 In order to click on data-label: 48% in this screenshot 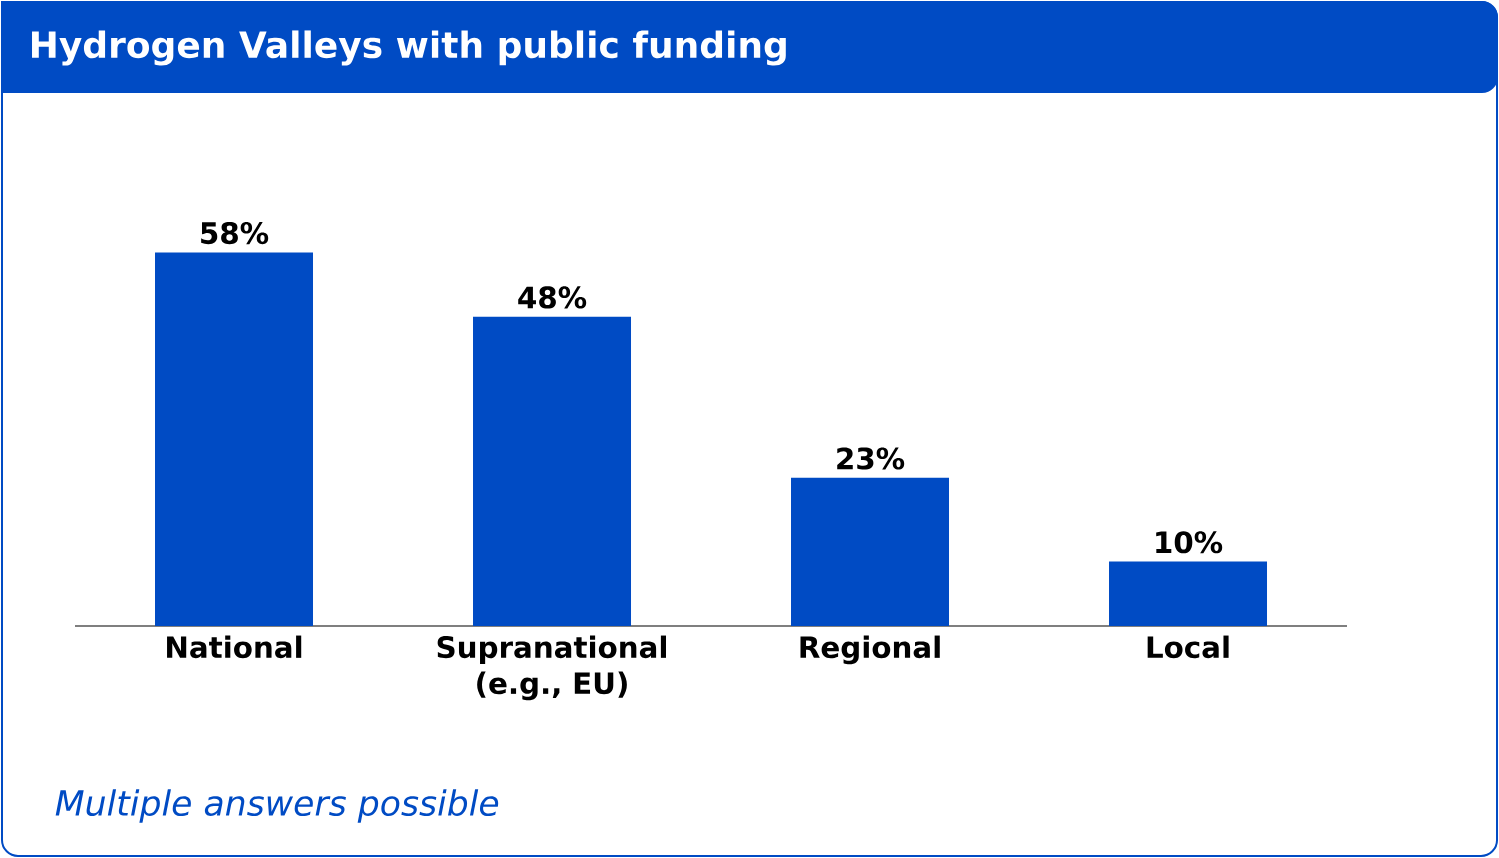, I will do `click(552, 297)`.